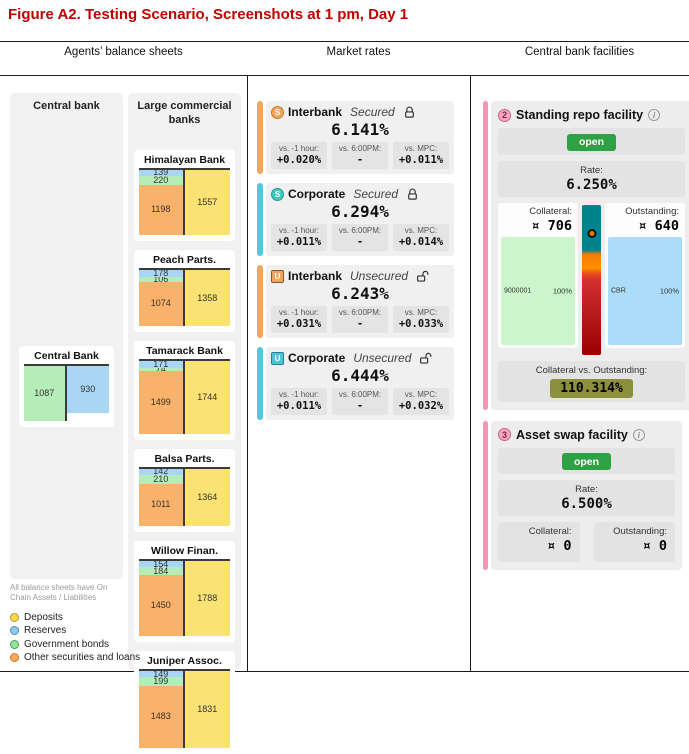 This screenshot has height=754, width=689. I want to click on bank-name: Himalayan Bank, so click(184, 160).